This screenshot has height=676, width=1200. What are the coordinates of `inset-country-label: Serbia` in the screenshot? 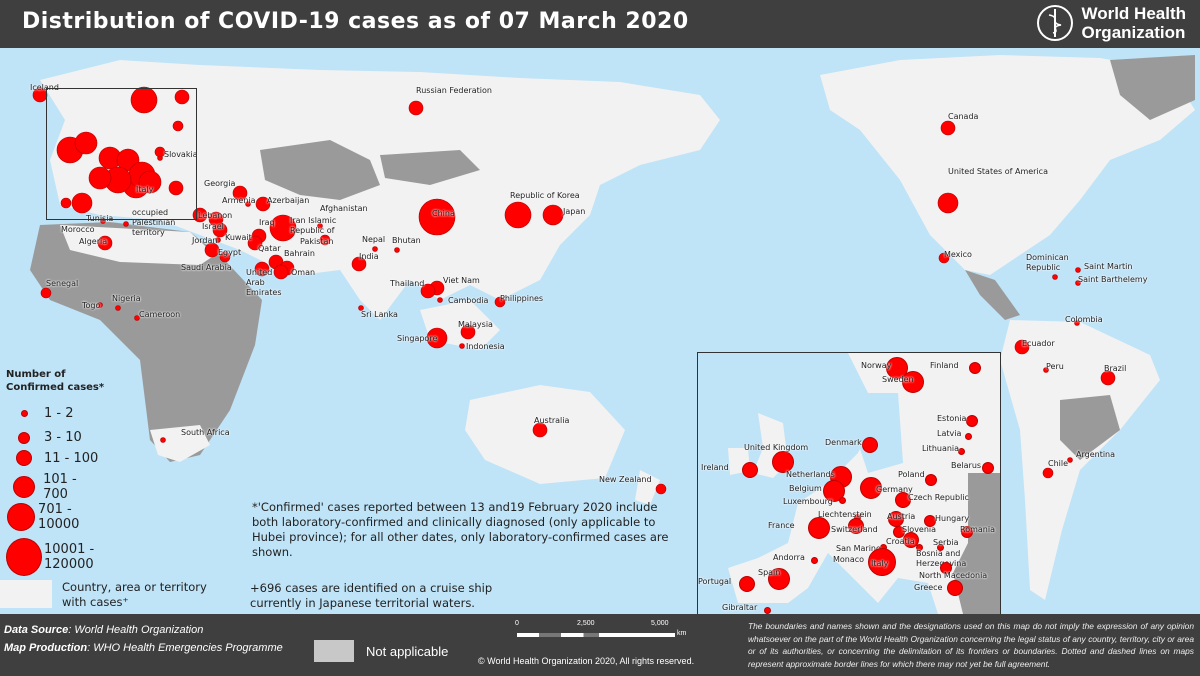 It's located at (946, 542).